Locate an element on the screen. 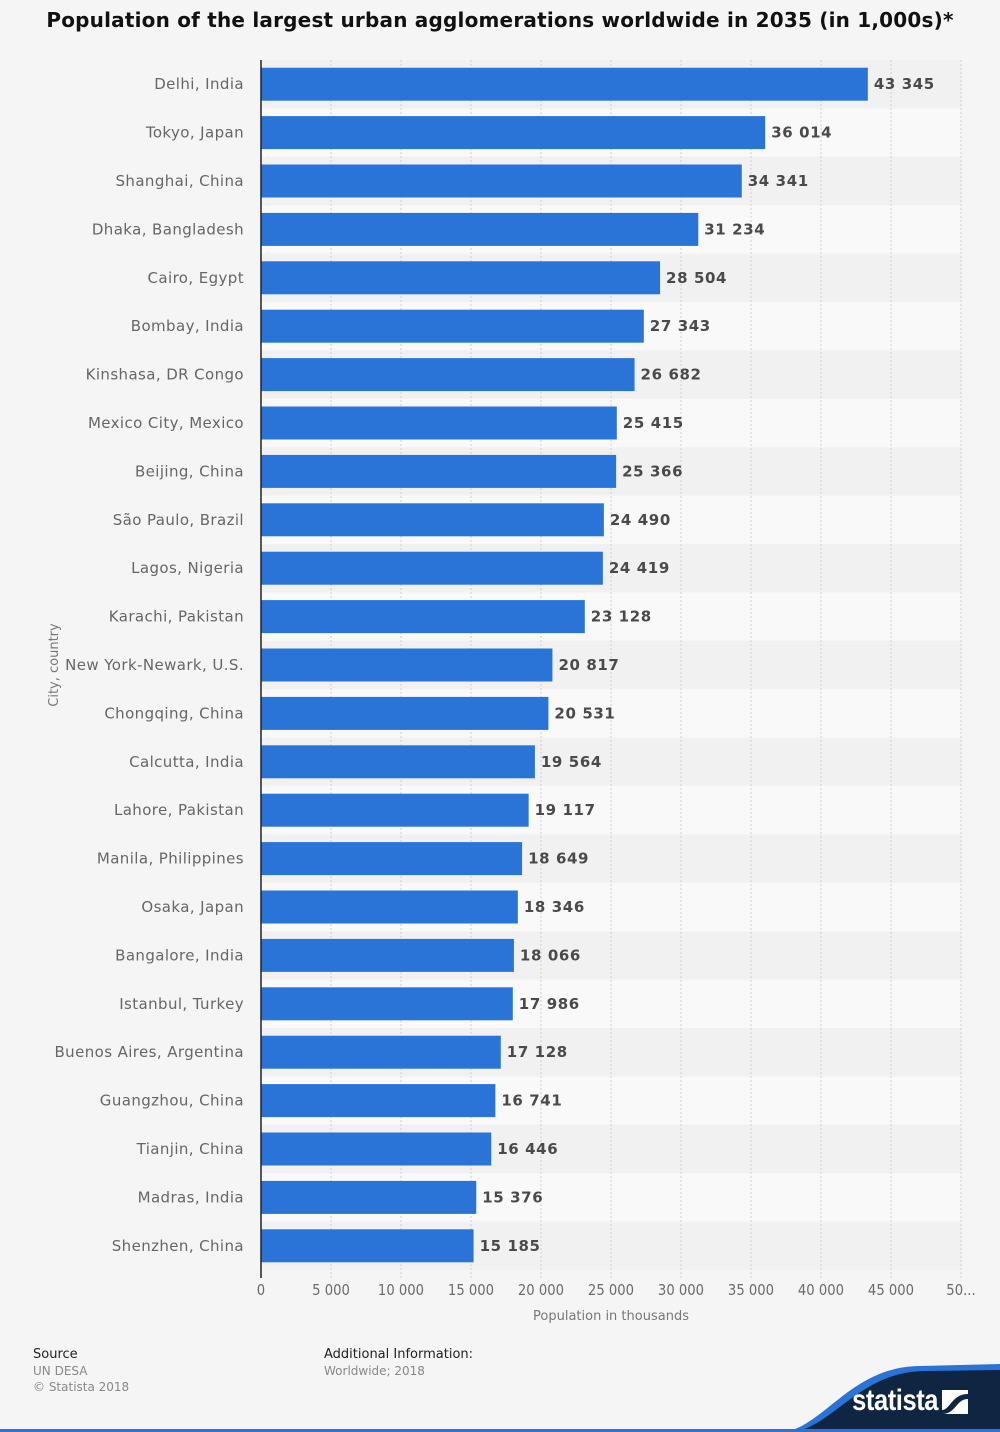  category-label: Beijing, China is located at coordinates (189, 471).